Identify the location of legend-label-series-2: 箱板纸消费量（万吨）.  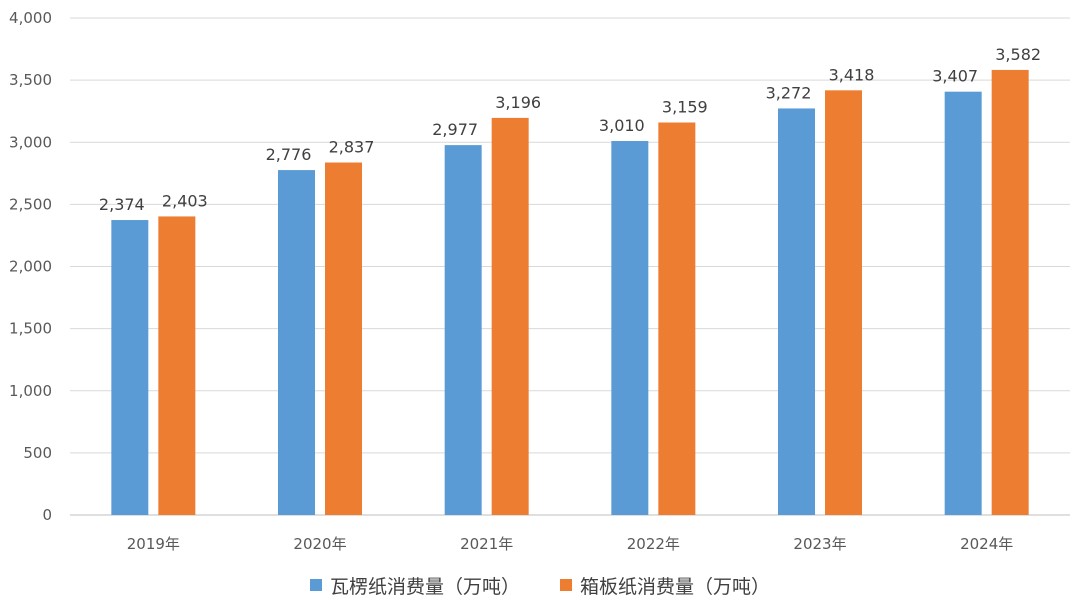
(675, 586).